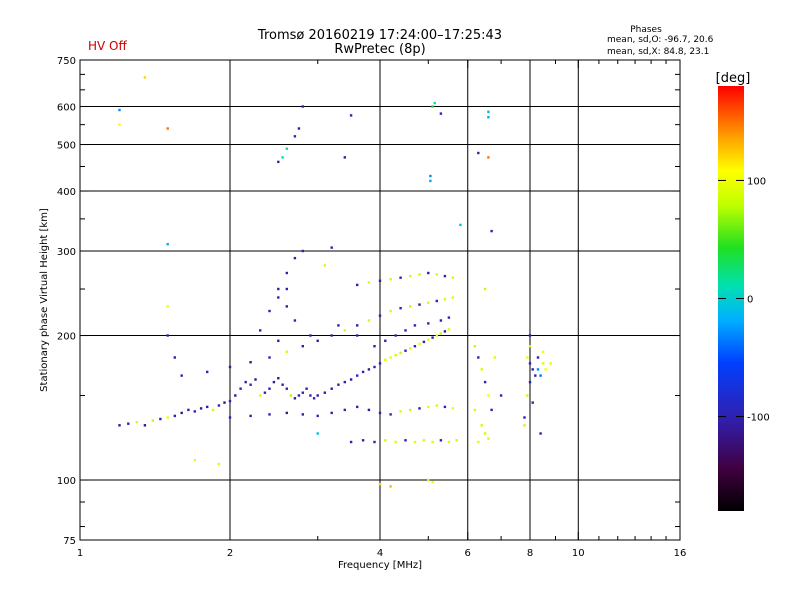 Image resolution: width=800 pixels, height=604 pixels. Describe the element at coordinates (80, 553) in the screenshot. I see `x-tick-label: 1` at that location.